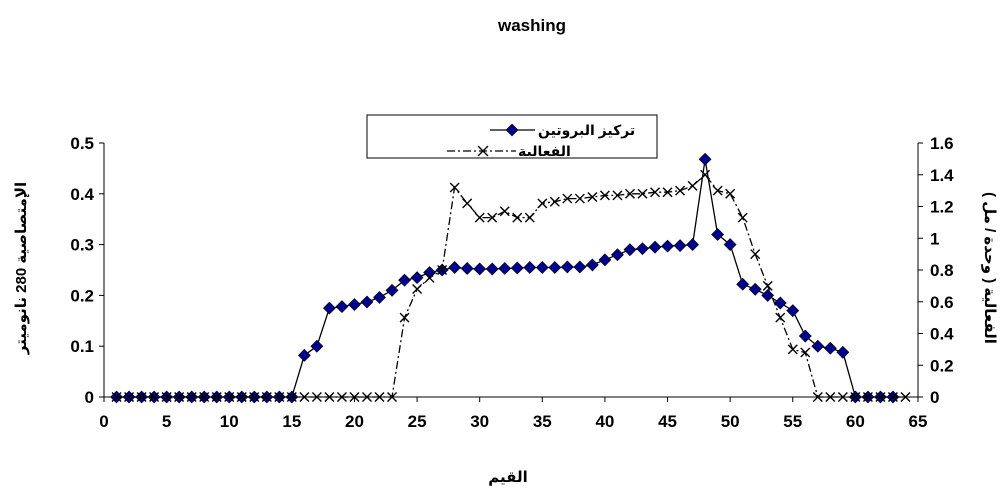  I want to click on x-tick-label: 20, so click(354, 421).